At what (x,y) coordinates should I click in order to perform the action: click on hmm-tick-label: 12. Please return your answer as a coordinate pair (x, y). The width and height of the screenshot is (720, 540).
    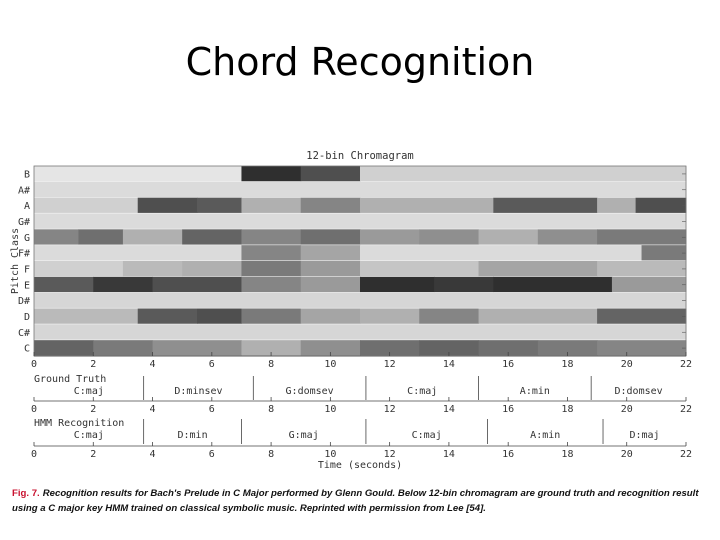
    Looking at the image, I should click on (390, 454).